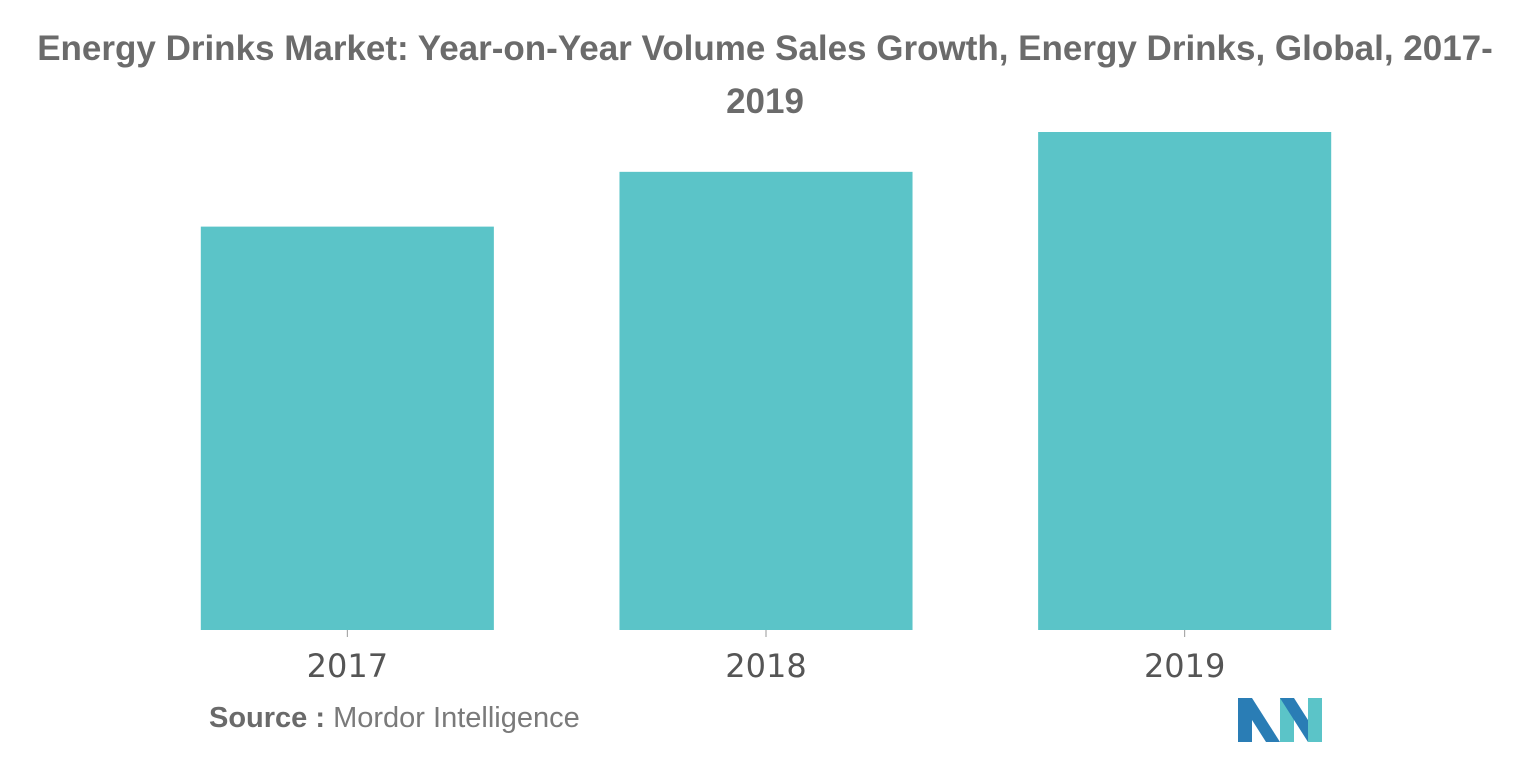 This screenshot has height=784, width=1540. What do you see at coordinates (1259, 720) in the screenshot?
I see `logo-diagonal-left` at bounding box center [1259, 720].